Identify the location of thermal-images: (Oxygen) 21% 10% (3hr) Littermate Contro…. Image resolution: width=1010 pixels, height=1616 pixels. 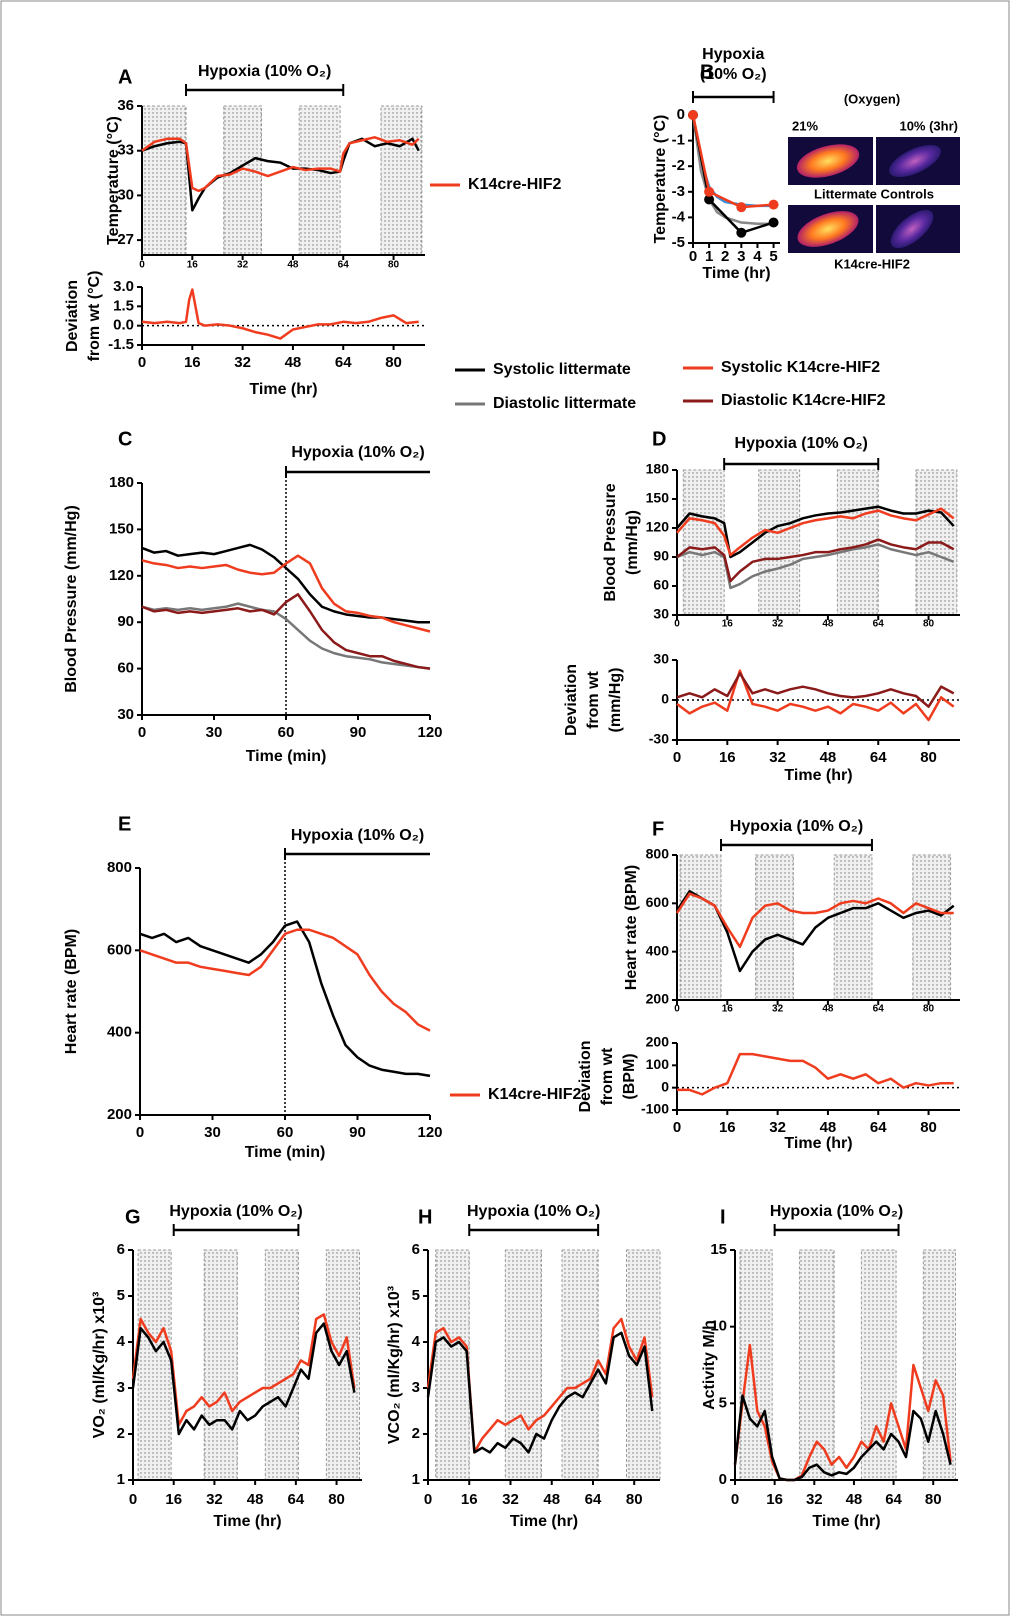
(874, 181).